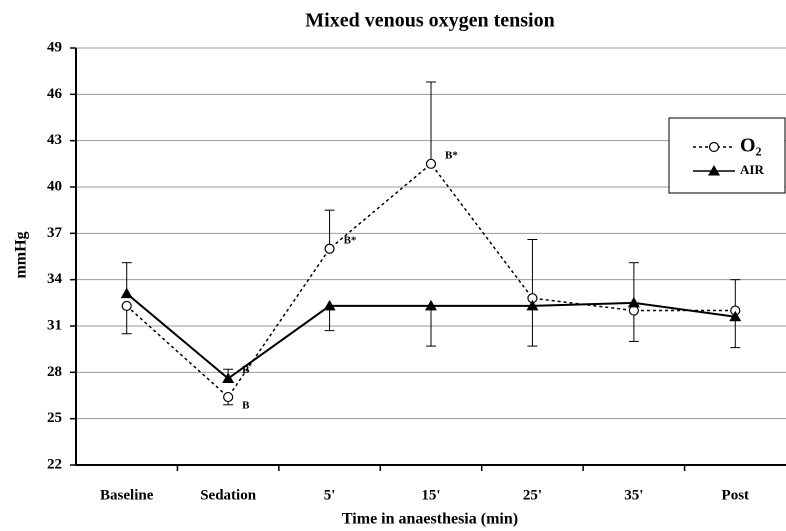 This screenshot has height=531, width=786. What do you see at coordinates (430, 495) in the screenshot?
I see `x-tick-label: 15'` at bounding box center [430, 495].